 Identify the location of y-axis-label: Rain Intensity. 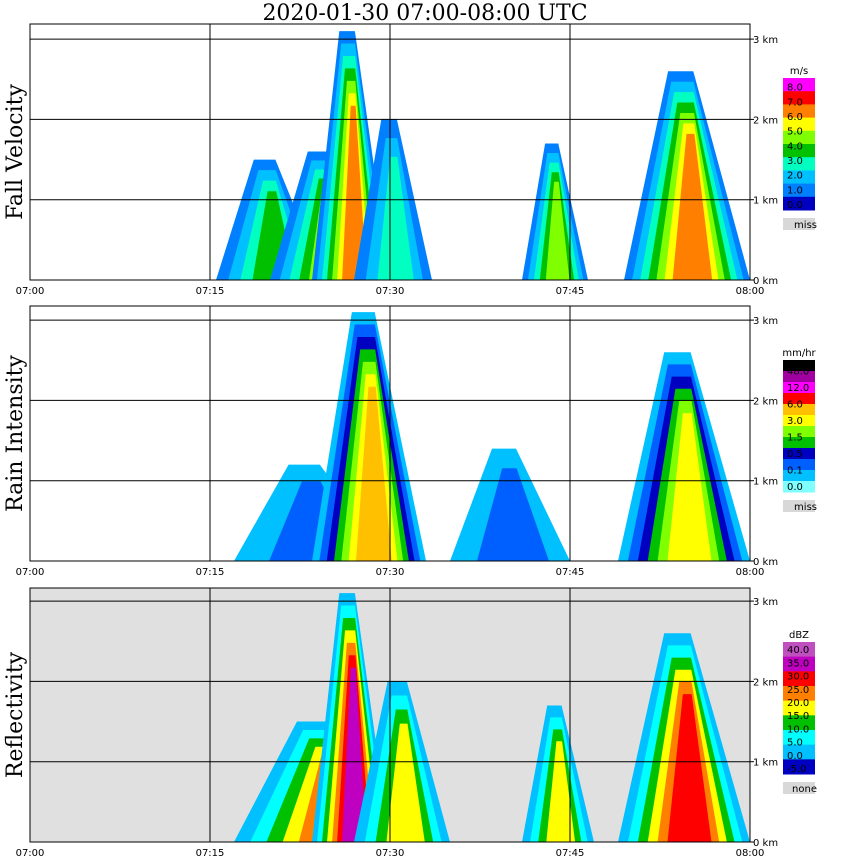
(15, 432).